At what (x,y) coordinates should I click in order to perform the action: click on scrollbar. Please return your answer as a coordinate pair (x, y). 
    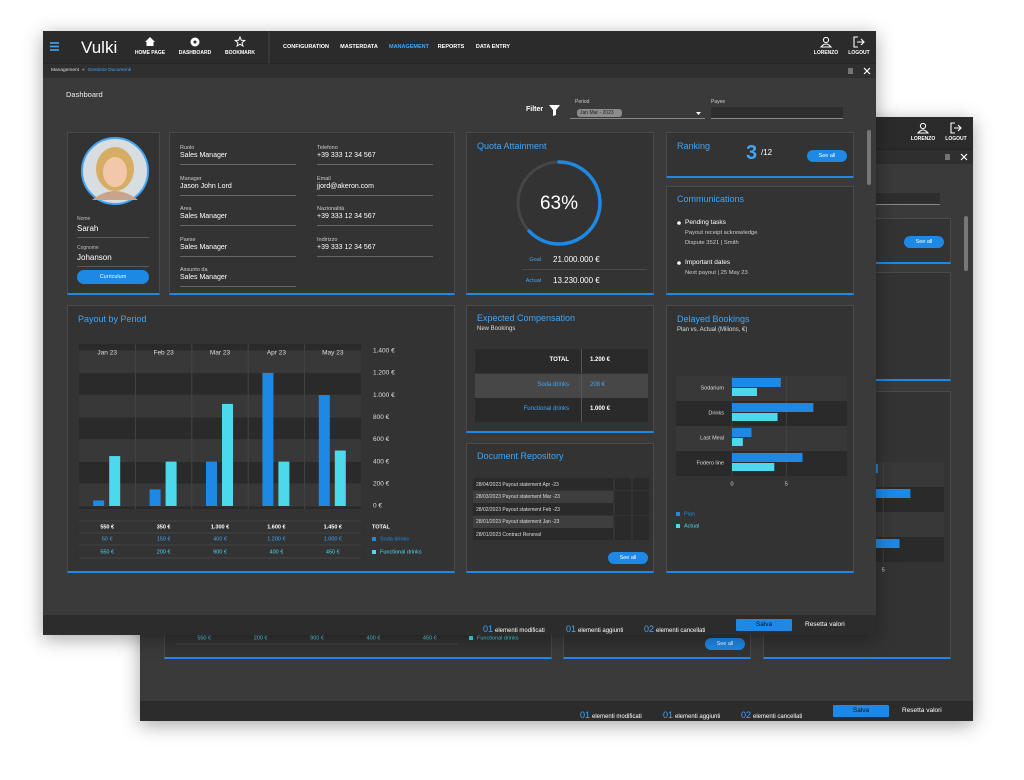
    Looking at the image, I should click on (869, 157).